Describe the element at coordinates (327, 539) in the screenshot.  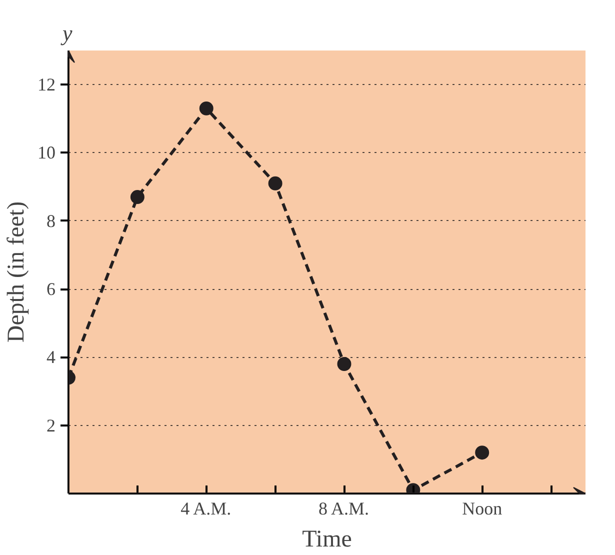
I see `x-axis-title: Time` at that location.